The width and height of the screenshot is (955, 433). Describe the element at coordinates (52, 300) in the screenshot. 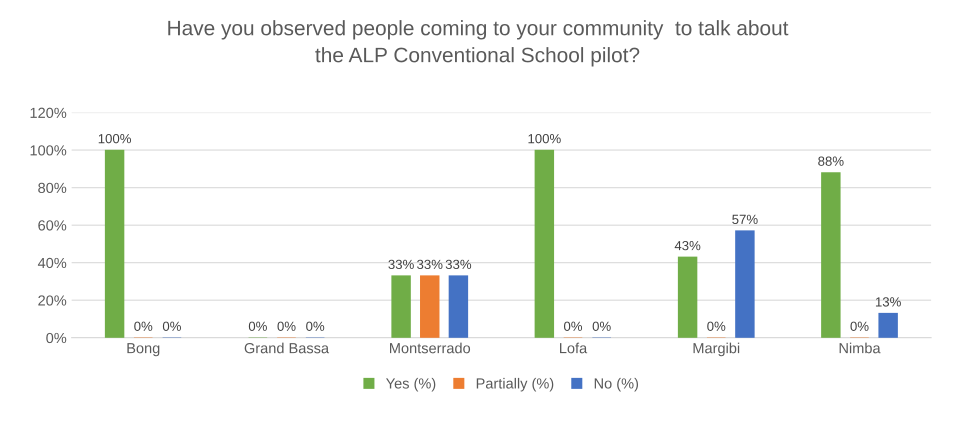

I see `y-tick-label: 20%` at that location.